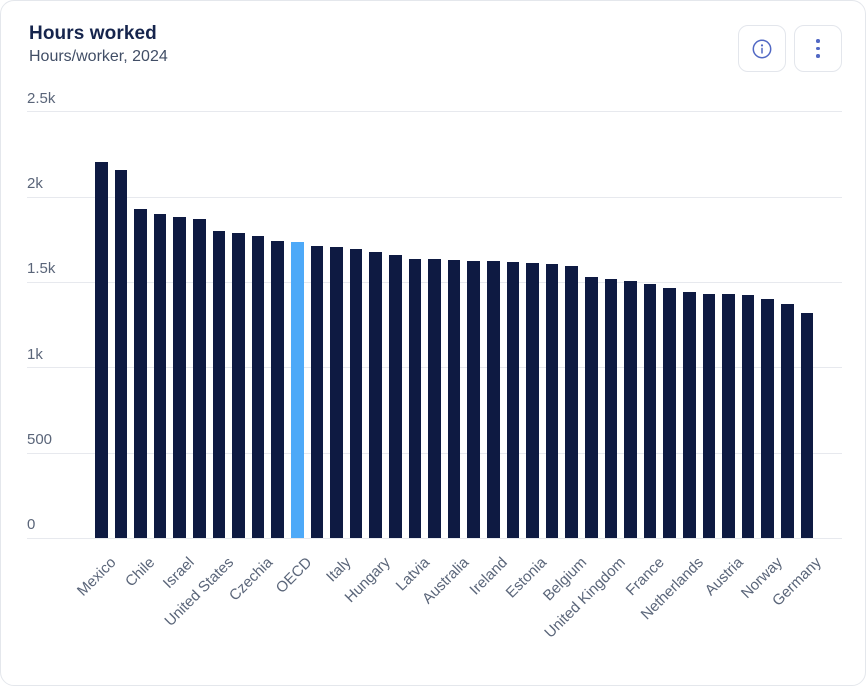 Image resolution: width=866 pixels, height=686 pixels. What do you see at coordinates (140, 374) in the screenshot?
I see `bar-chile` at bounding box center [140, 374].